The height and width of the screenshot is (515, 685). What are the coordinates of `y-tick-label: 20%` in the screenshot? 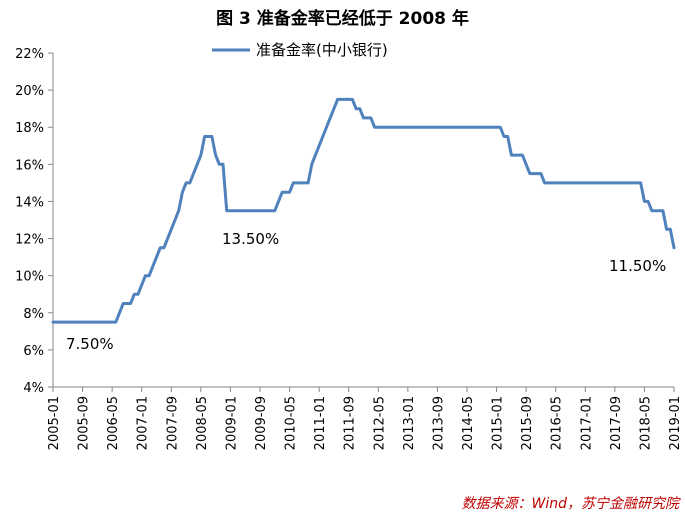 It's located at (29, 91).